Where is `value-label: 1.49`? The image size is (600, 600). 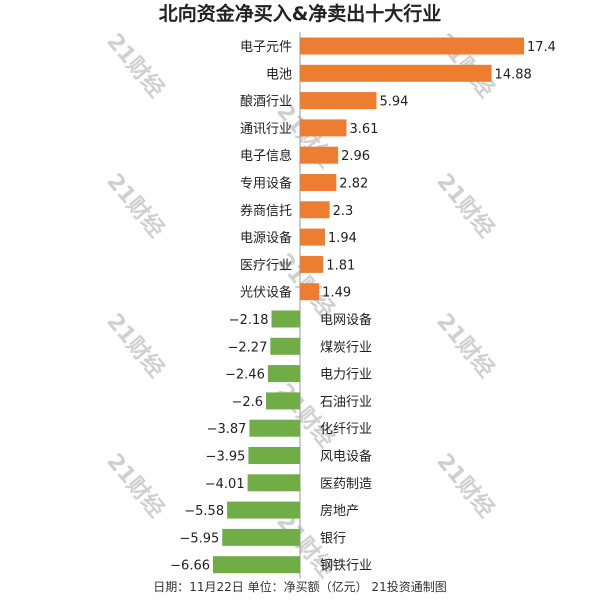 value-label: 1.49 is located at coordinates (336, 293).